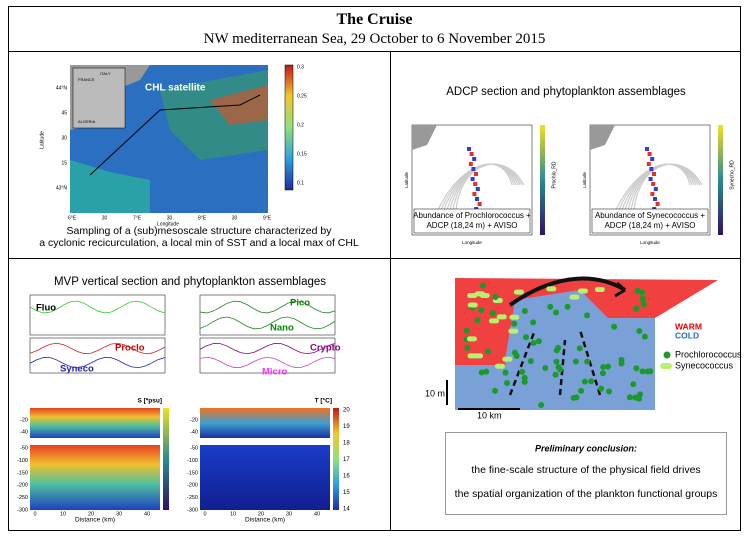 The height and width of the screenshot is (536, 749). I want to click on label: ALGERIA, so click(87, 121).